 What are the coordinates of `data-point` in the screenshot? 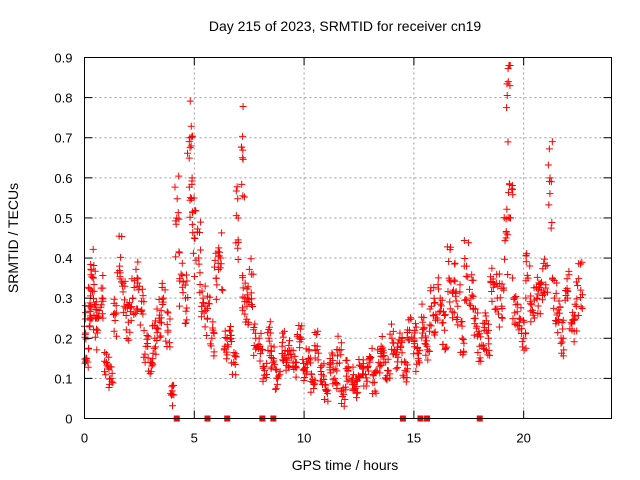 It's located at (199, 258).